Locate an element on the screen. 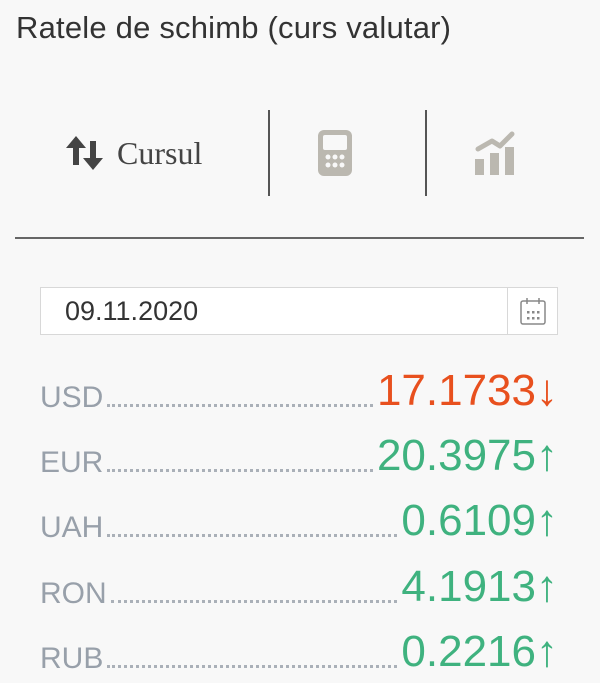 The image size is (600, 683). tab-rates-label: Cursul is located at coordinates (160, 152).